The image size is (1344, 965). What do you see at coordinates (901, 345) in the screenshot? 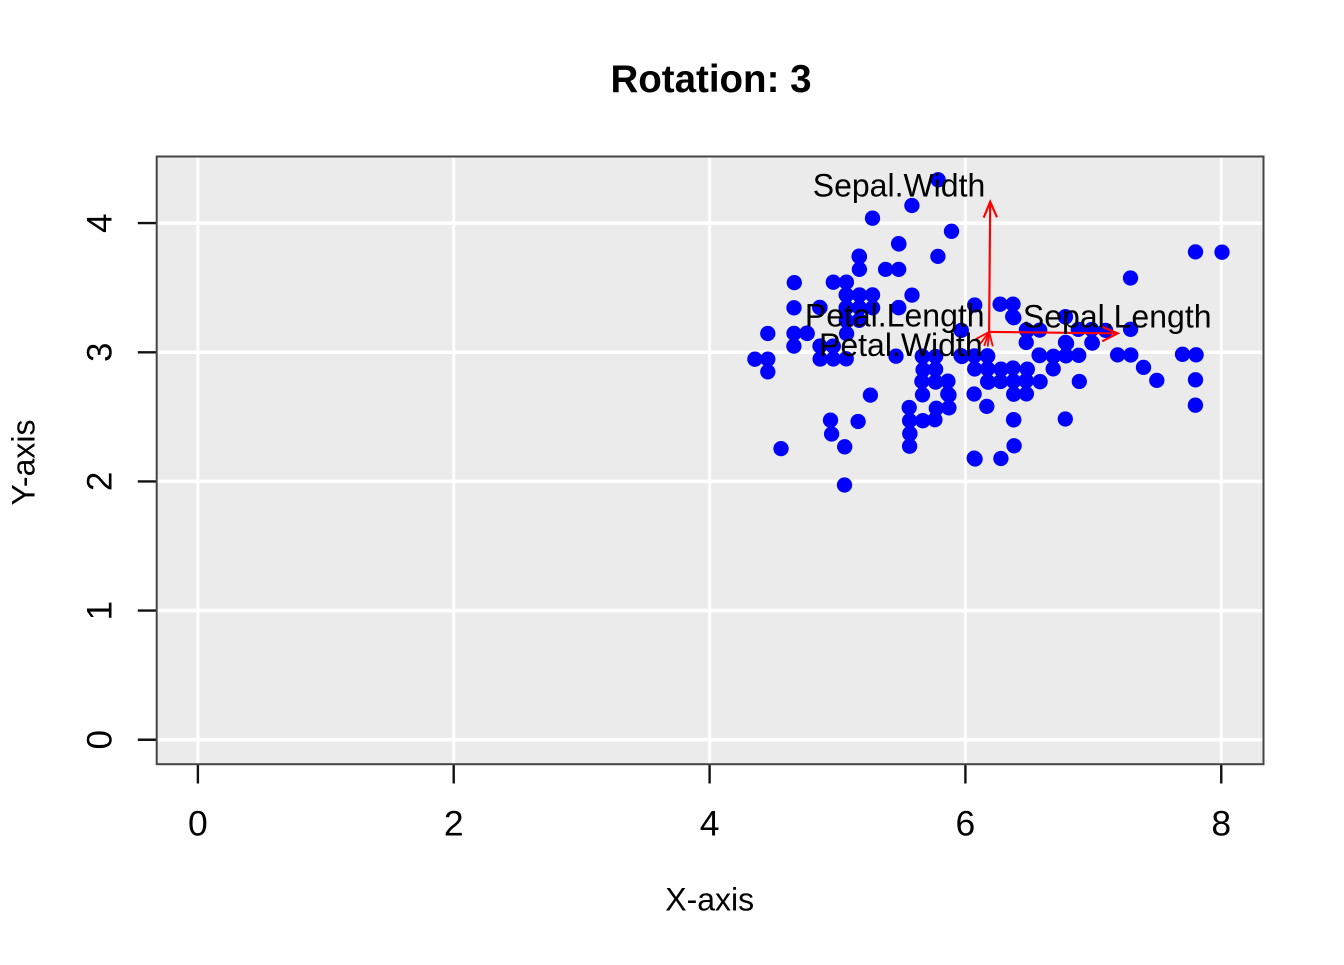
I see `svg-text: Petal.Width` at bounding box center [901, 345].